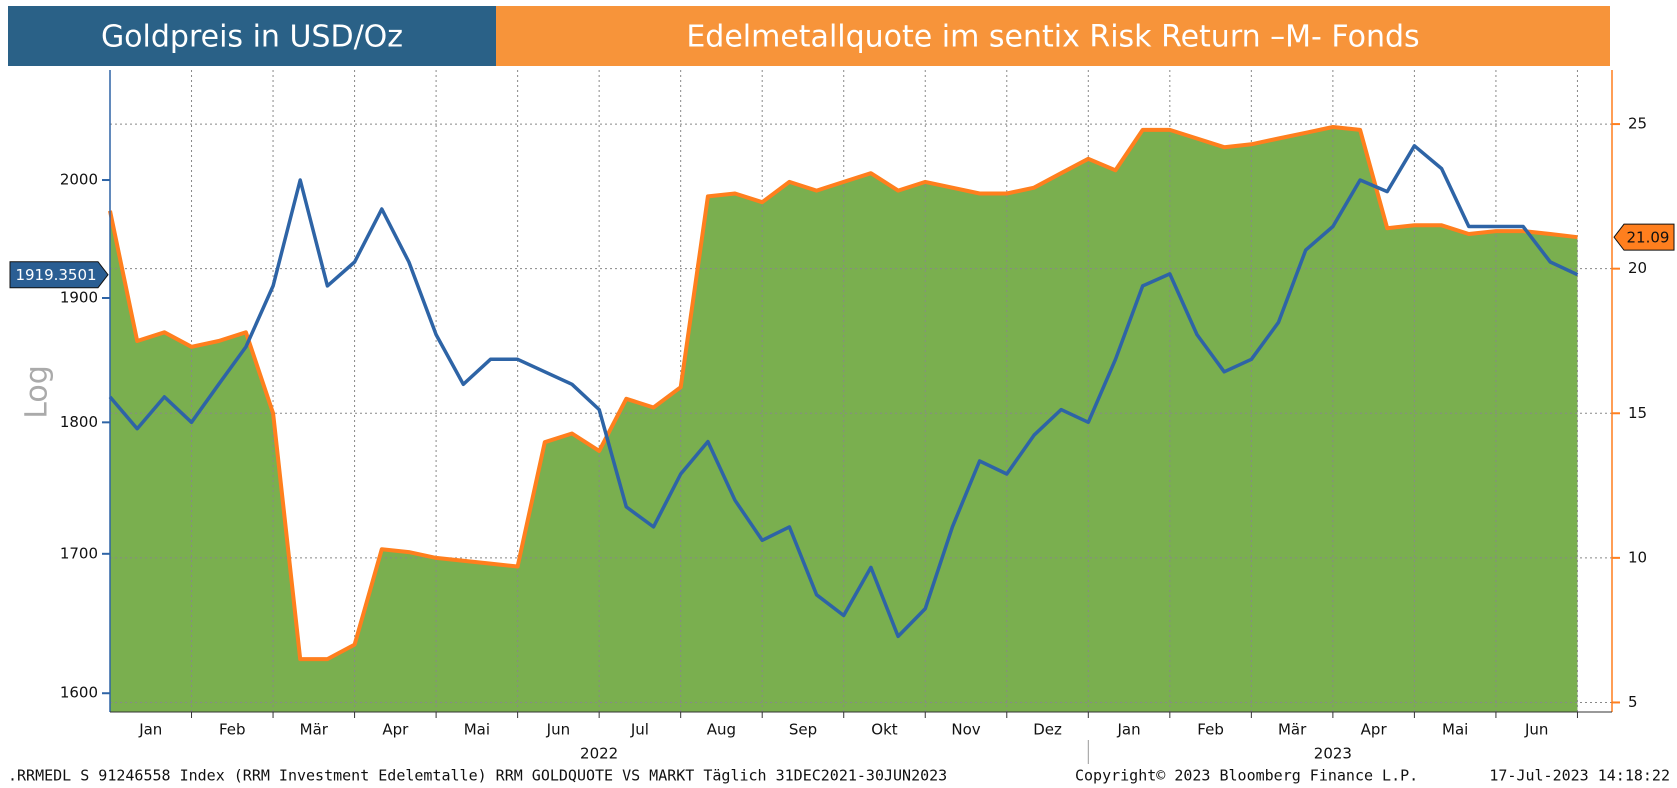 This screenshot has height=788, width=1677. Describe the element at coordinates (79, 180) in the screenshot. I see `y-tick-label: 2000` at that location.